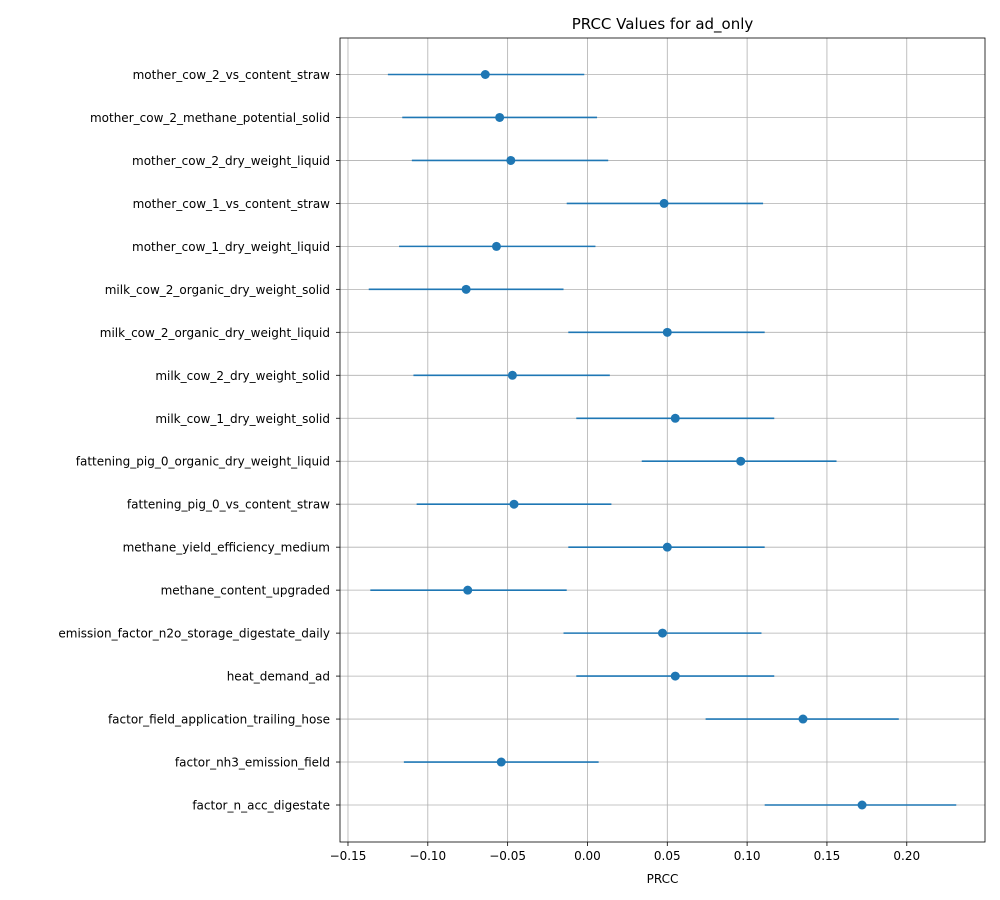  I want to click on x-tick-label: −0.10, so click(427, 856).